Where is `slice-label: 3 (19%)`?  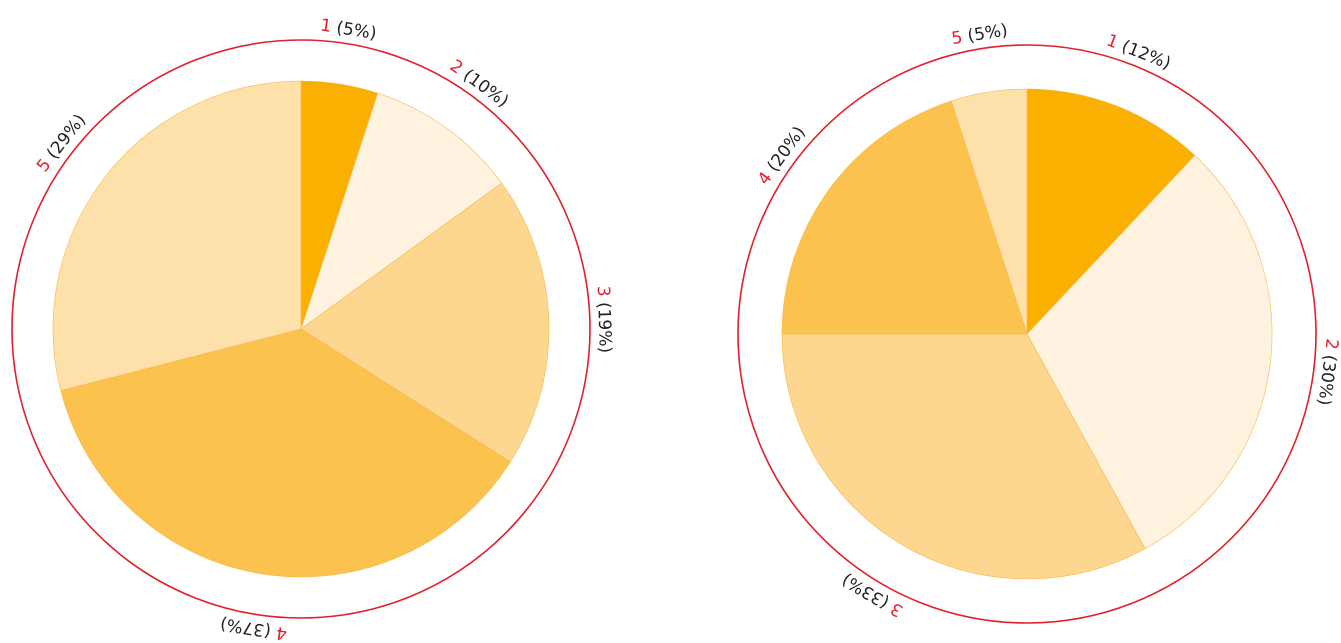
slice-label: 3 (19%) is located at coordinates (604, 320).